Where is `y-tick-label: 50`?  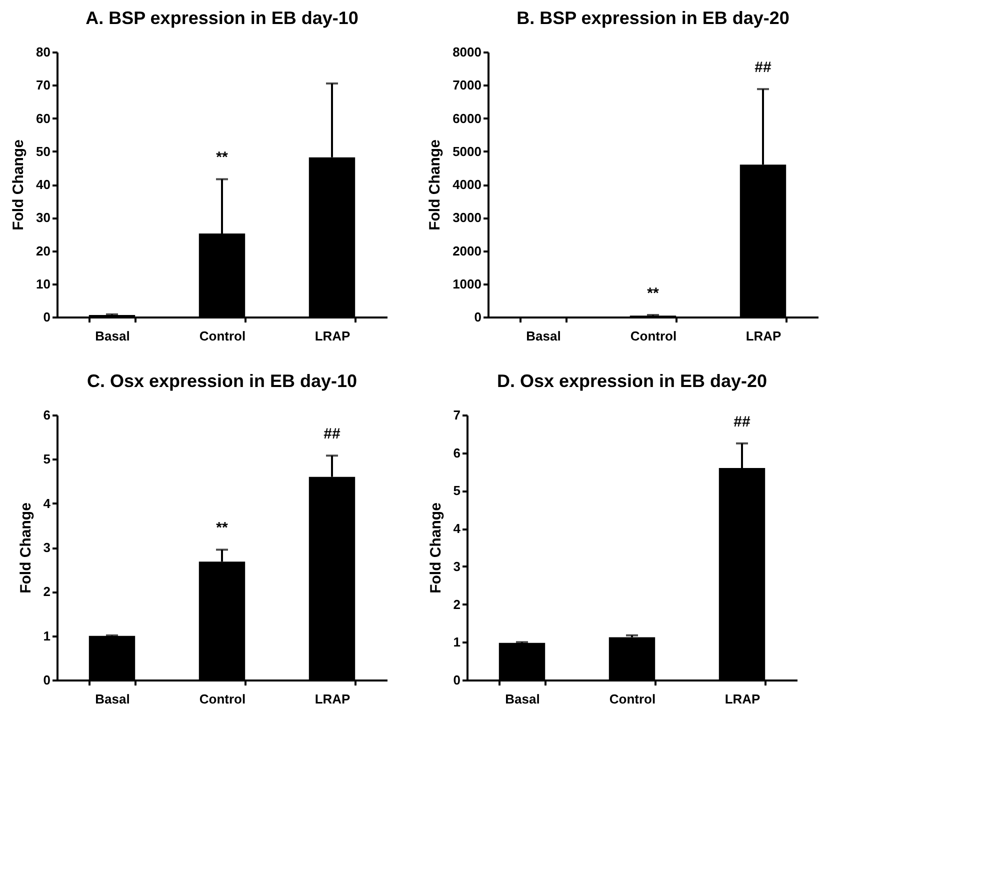
y-tick-label: 50 is located at coordinates (43, 151).